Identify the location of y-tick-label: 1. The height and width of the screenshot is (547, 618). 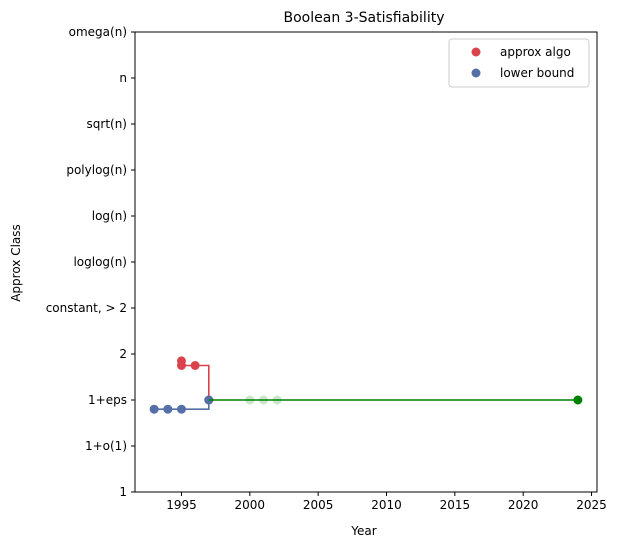
(123, 492).